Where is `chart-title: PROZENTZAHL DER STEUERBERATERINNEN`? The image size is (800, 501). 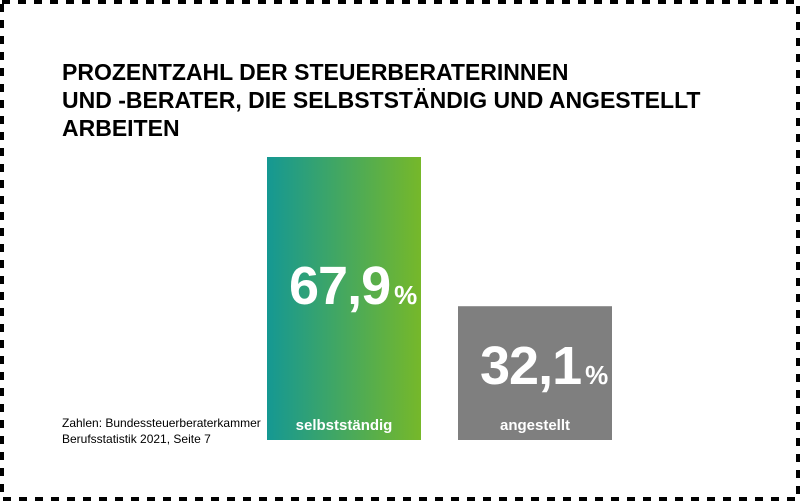 chart-title: PROZENTZAHL DER STEUERBERATERINNEN is located at coordinates (315, 72).